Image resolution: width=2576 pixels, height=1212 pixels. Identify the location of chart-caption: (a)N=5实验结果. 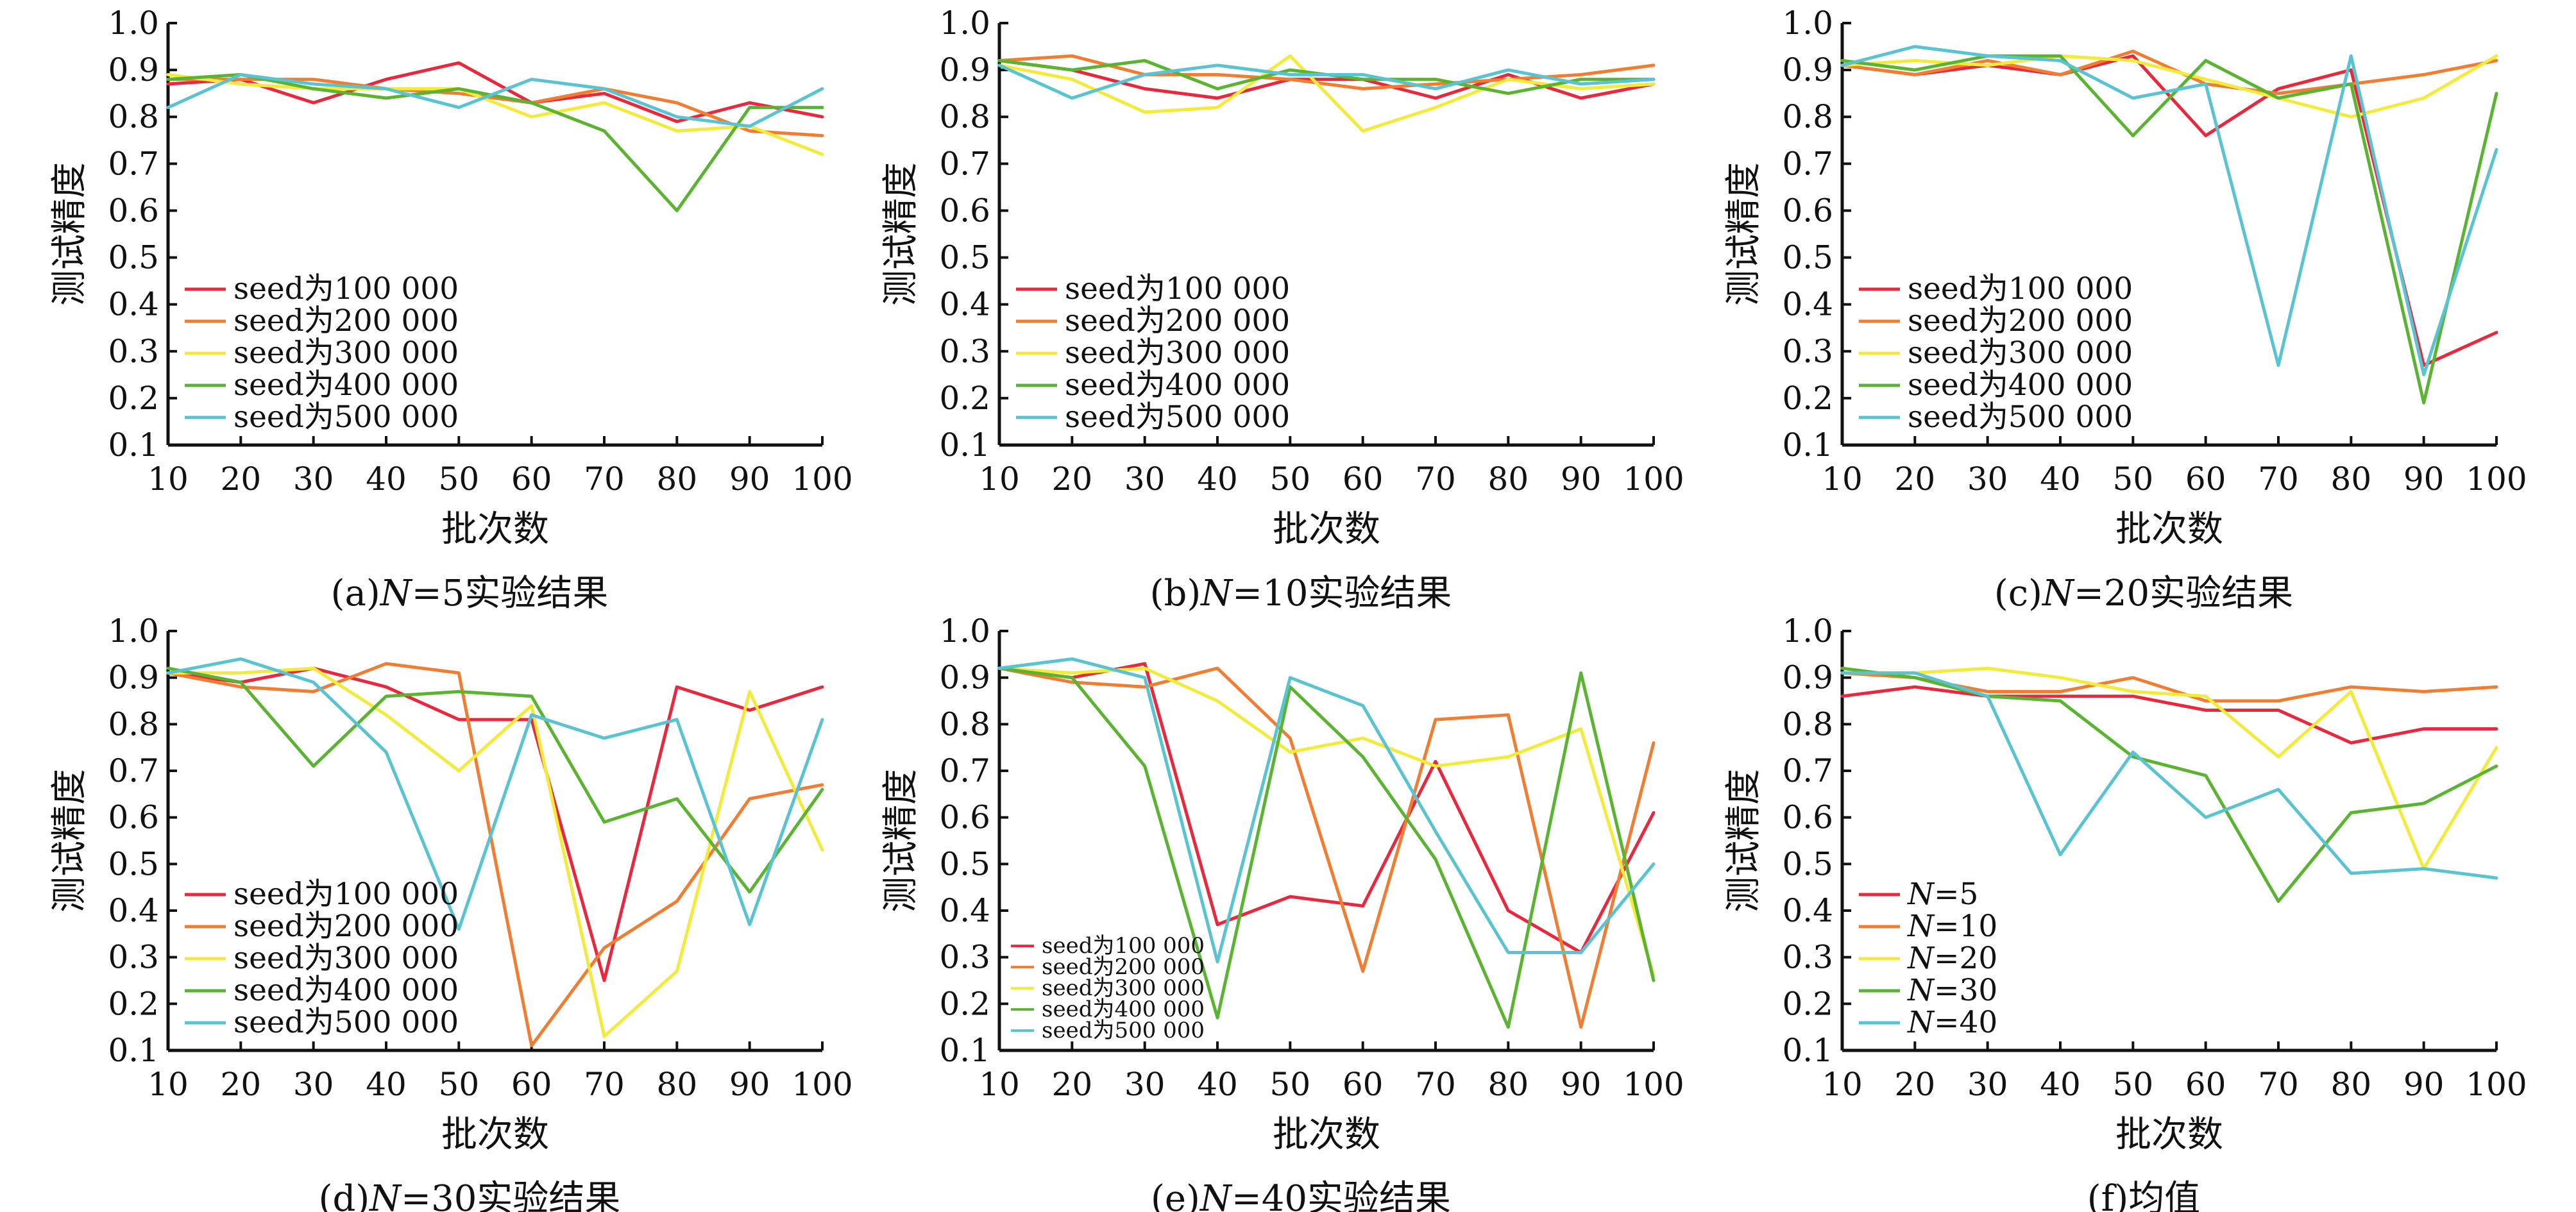
(470, 593).